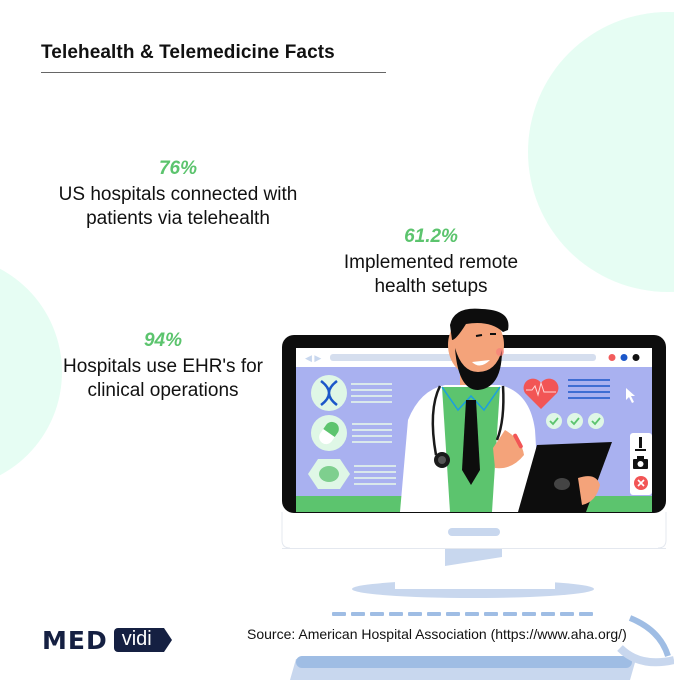 The height and width of the screenshot is (684, 674). I want to click on doctor-figure, so click(506, 410).